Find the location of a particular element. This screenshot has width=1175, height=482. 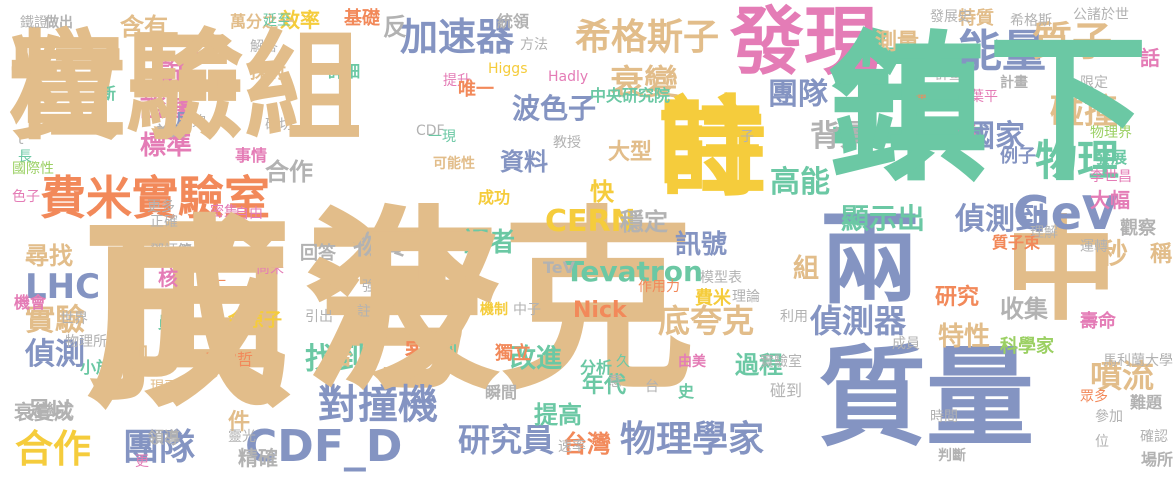

cloud-word: CDF is located at coordinates (430, 131).